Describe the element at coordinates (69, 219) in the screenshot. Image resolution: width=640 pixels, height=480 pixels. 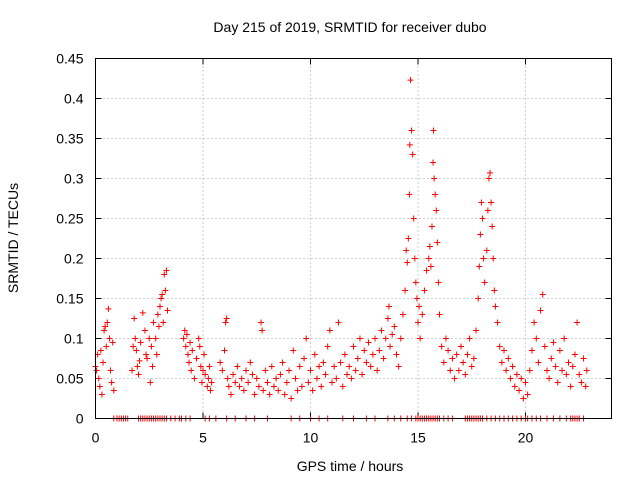
I see `y-tick-label: 0.25` at that location.